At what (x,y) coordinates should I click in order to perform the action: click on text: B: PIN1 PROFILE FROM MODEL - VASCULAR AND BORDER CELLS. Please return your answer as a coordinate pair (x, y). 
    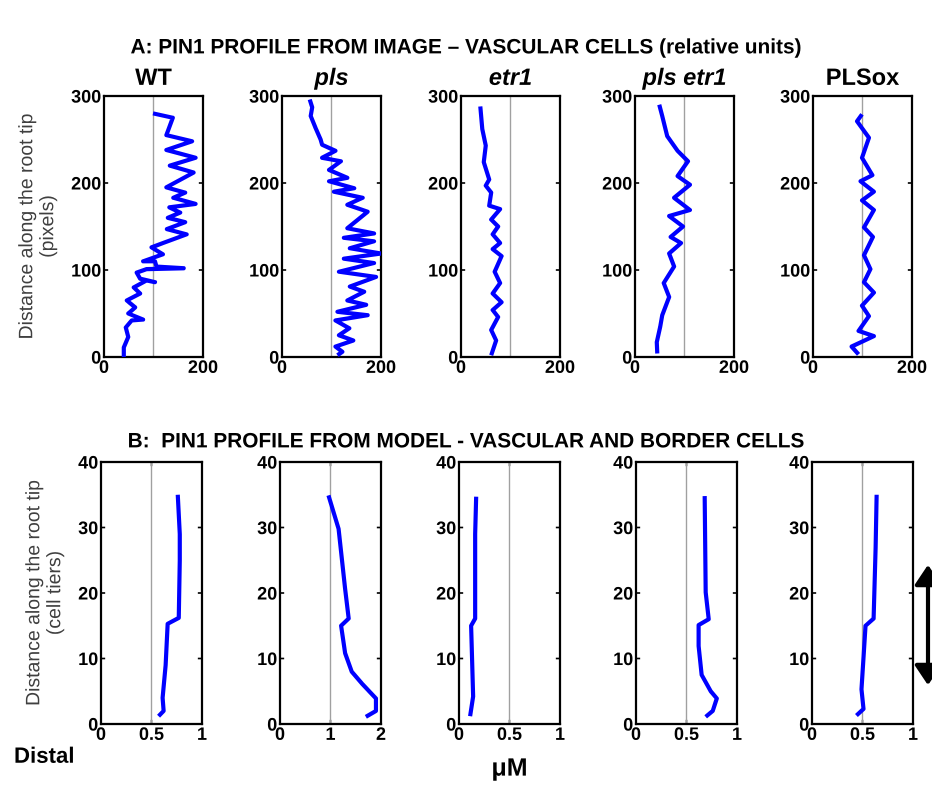
    Looking at the image, I should click on (466, 440).